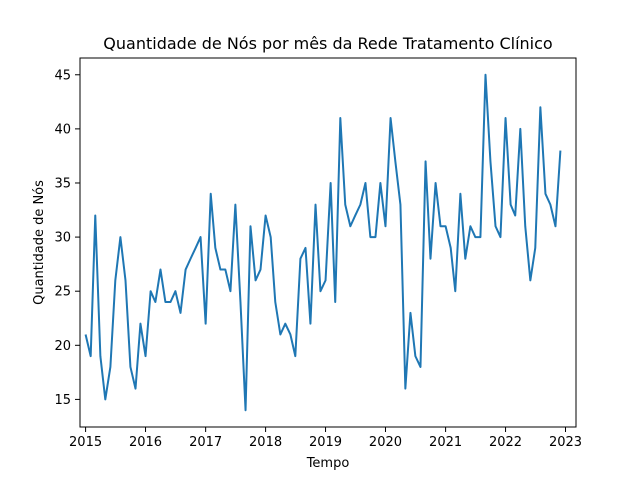 Image resolution: width=640 pixels, height=480 pixels. What do you see at coordinates (62, 183) in the screenshot?
I see `y-tick-label: 35` at bounding box center [62, 183].